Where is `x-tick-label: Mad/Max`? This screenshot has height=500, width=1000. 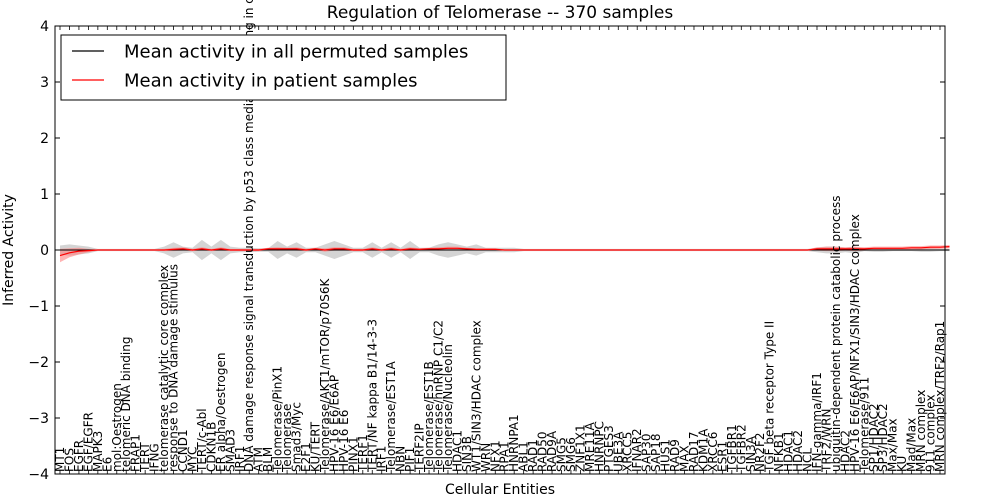
x-tick-label: Mad/Max is located at coordinates (912, 445).